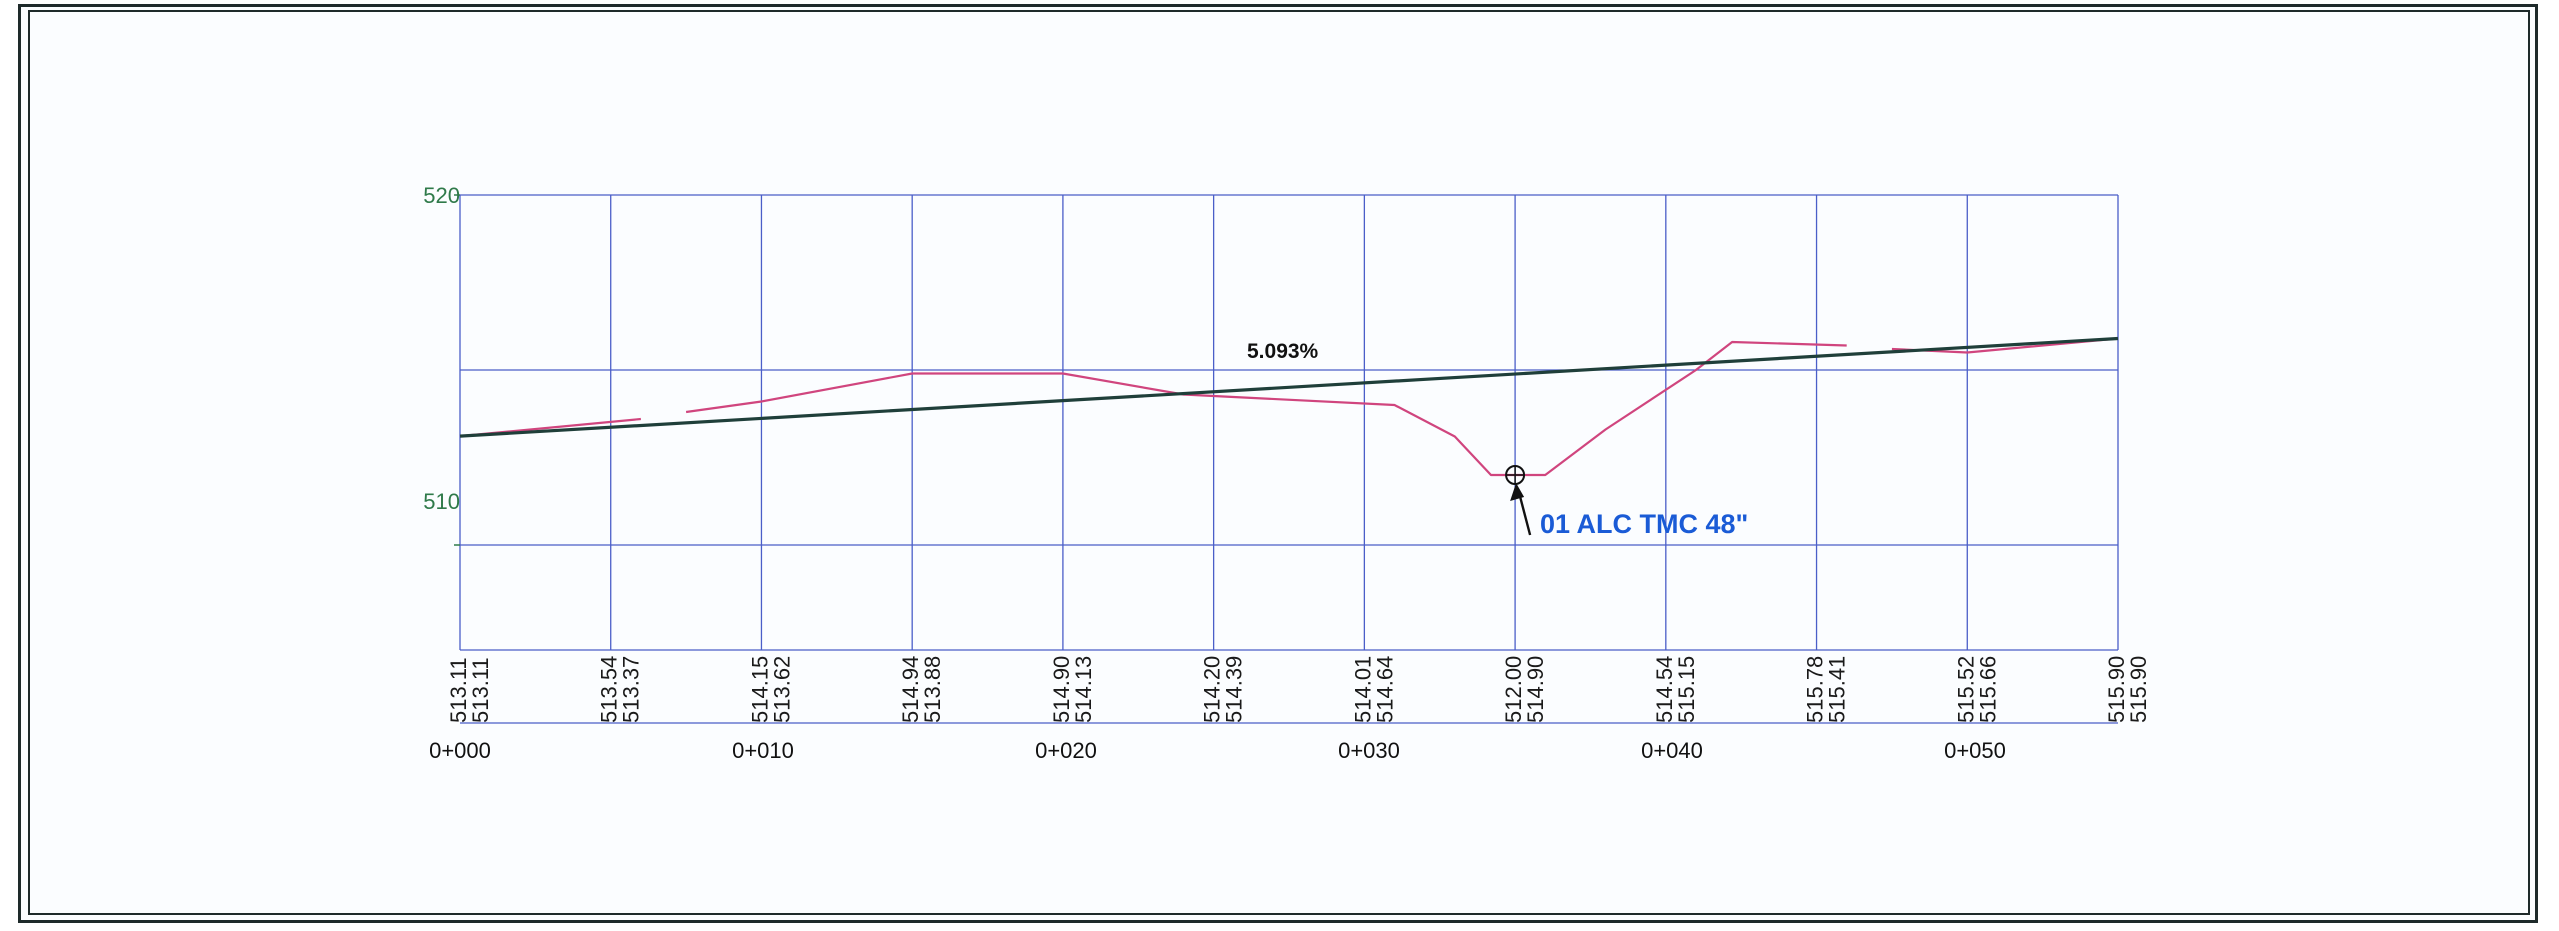  I want to click on table-cell-0-design: 513.11, so click(480, 690).